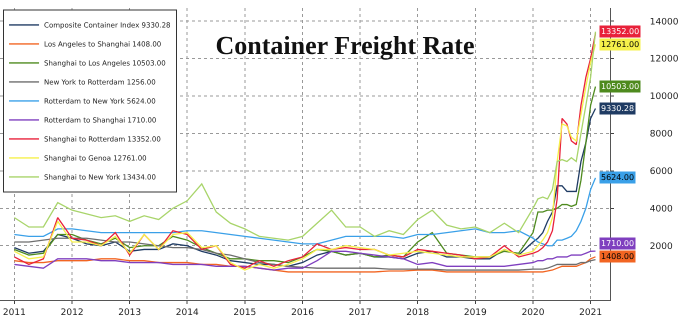 Image resolution: width=690 pixels, height=322 pixels. What do you see at coordinates (14, 313) in the screenshot?
I see `x-tick-label: 2011` at bounding box center [14, 313].